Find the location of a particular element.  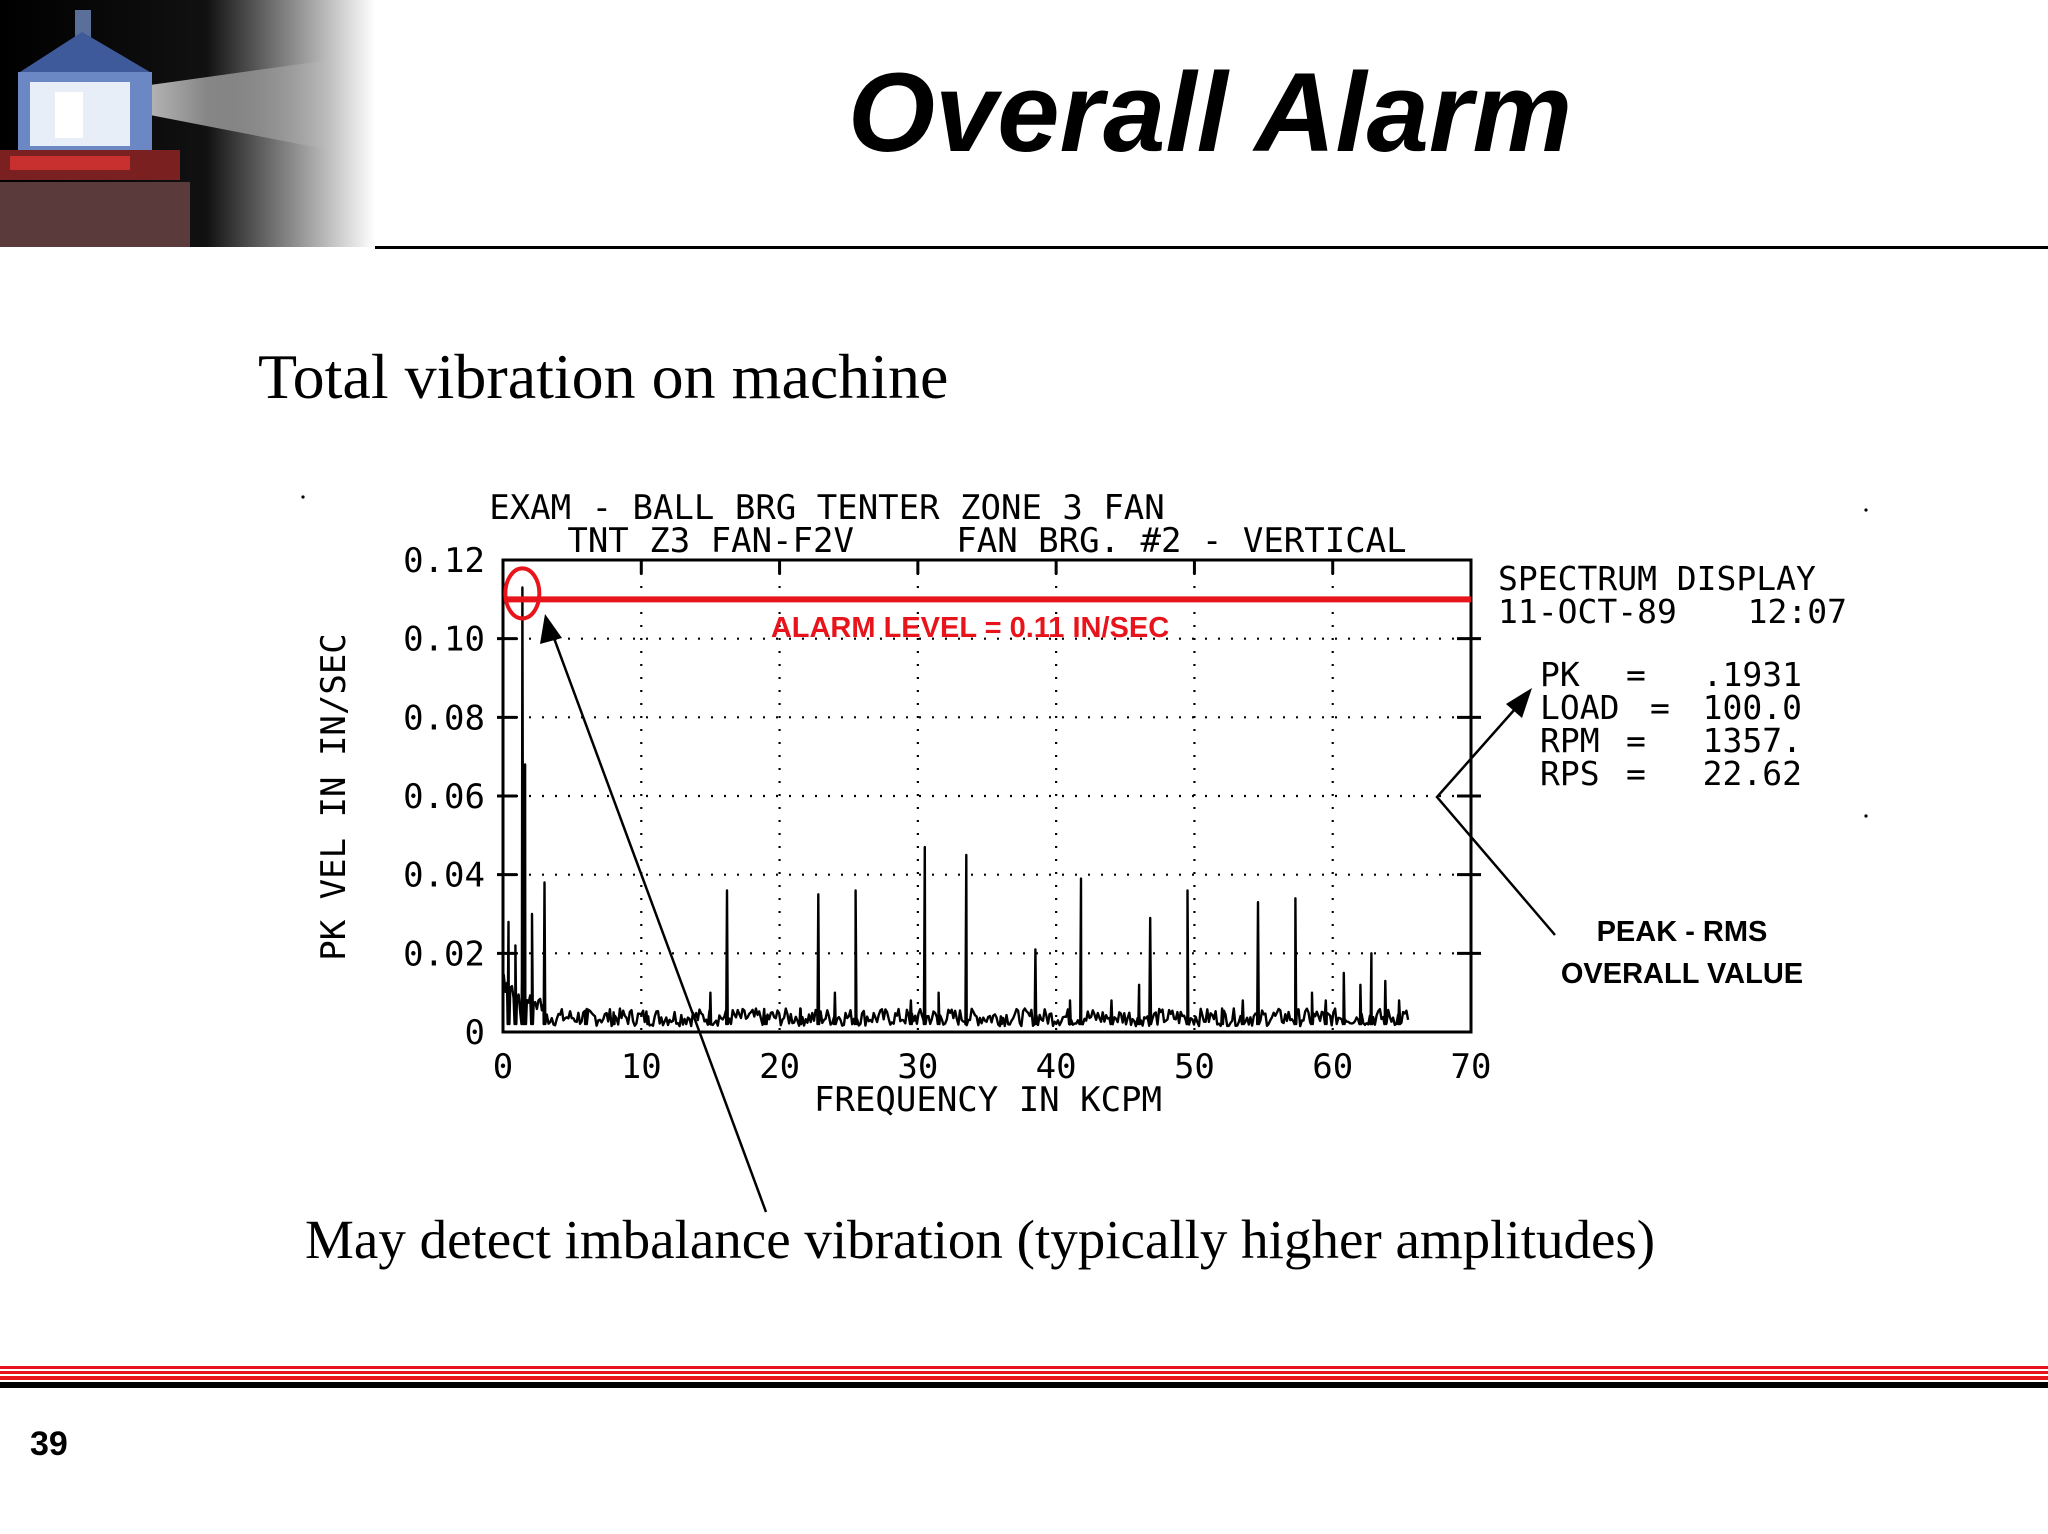

imbalance-arrow is located at coordinates (654, 913).